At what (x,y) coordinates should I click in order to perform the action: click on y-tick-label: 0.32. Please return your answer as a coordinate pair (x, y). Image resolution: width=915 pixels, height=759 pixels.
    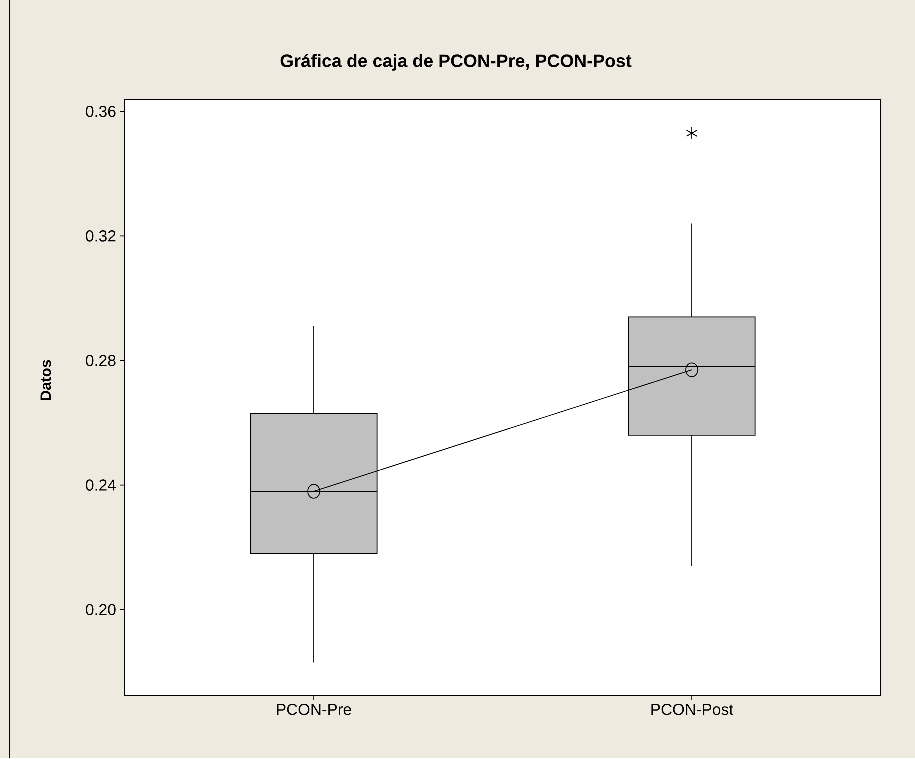
    Looking at the image, I should click on (101, 236).